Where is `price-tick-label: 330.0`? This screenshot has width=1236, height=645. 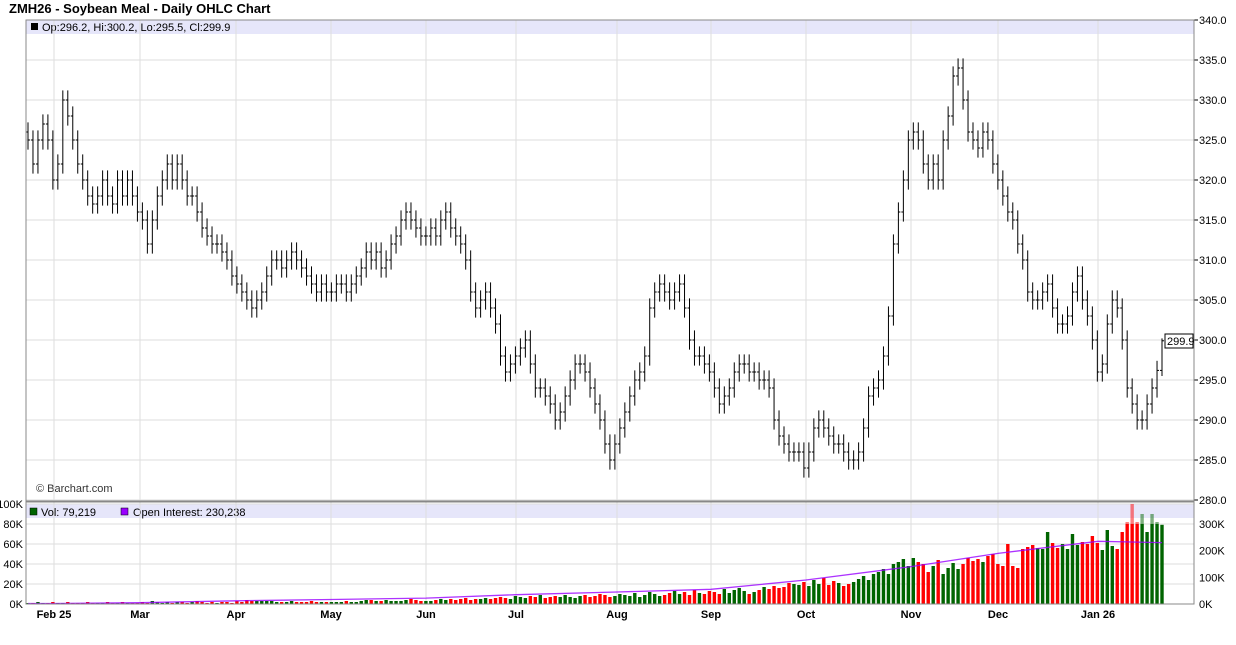
price-tick-label: 330.0 is located at coordinates (1213, 101).